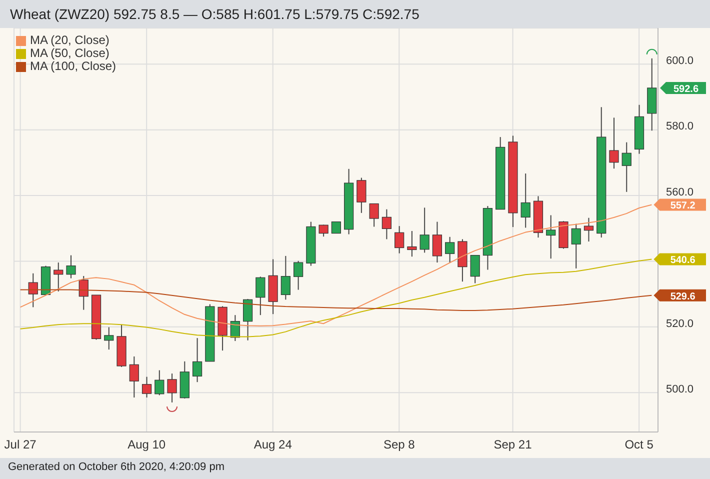  Describe the element at coordinates (680, 126) in the screenshot. I see `y-tick-label: 580.0` at that location.